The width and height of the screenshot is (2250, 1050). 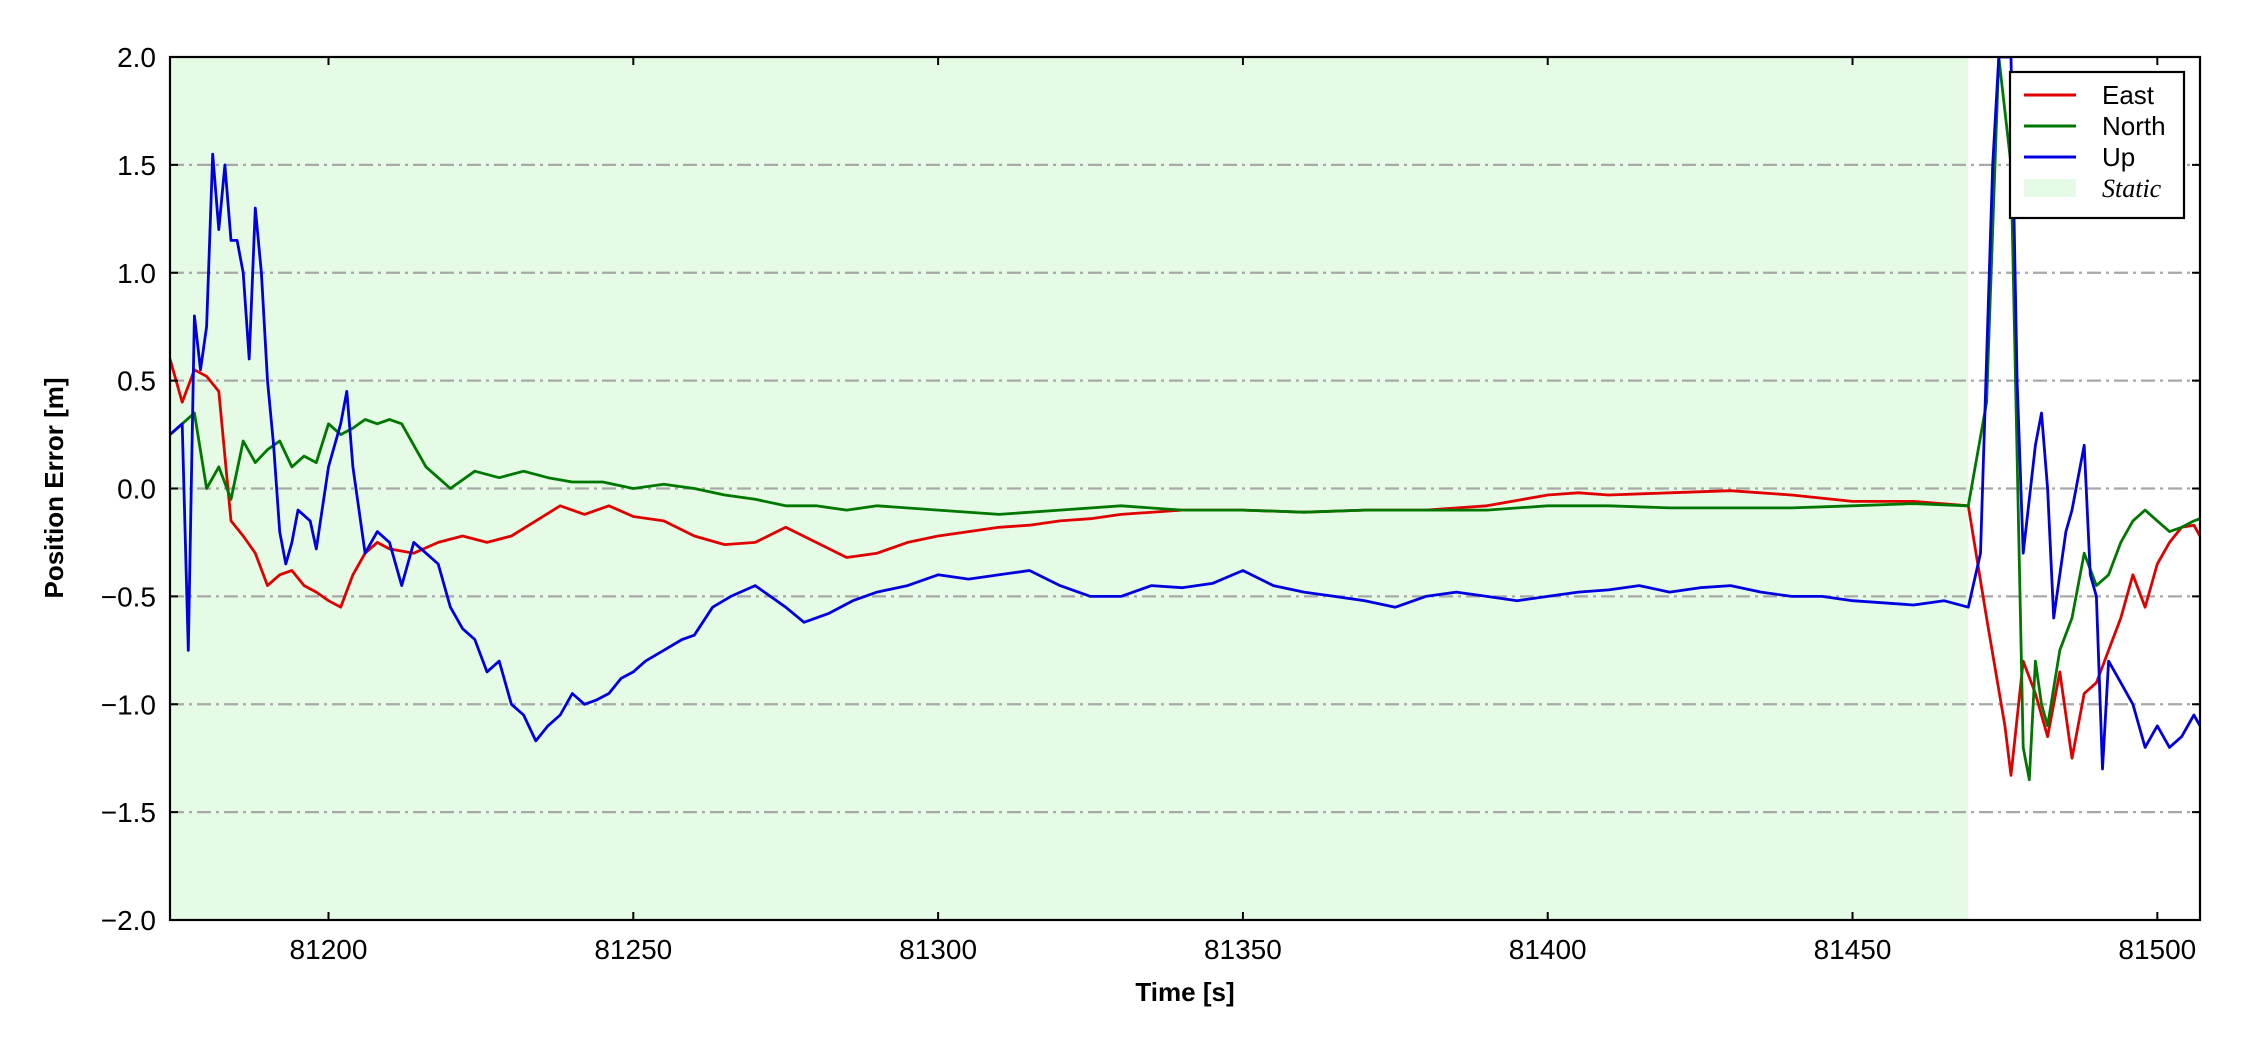 What do you see at coordinates (1243, 949) in the screenshot?
I see `x-tick-label: 81350` at bounding box center [1243, 949].